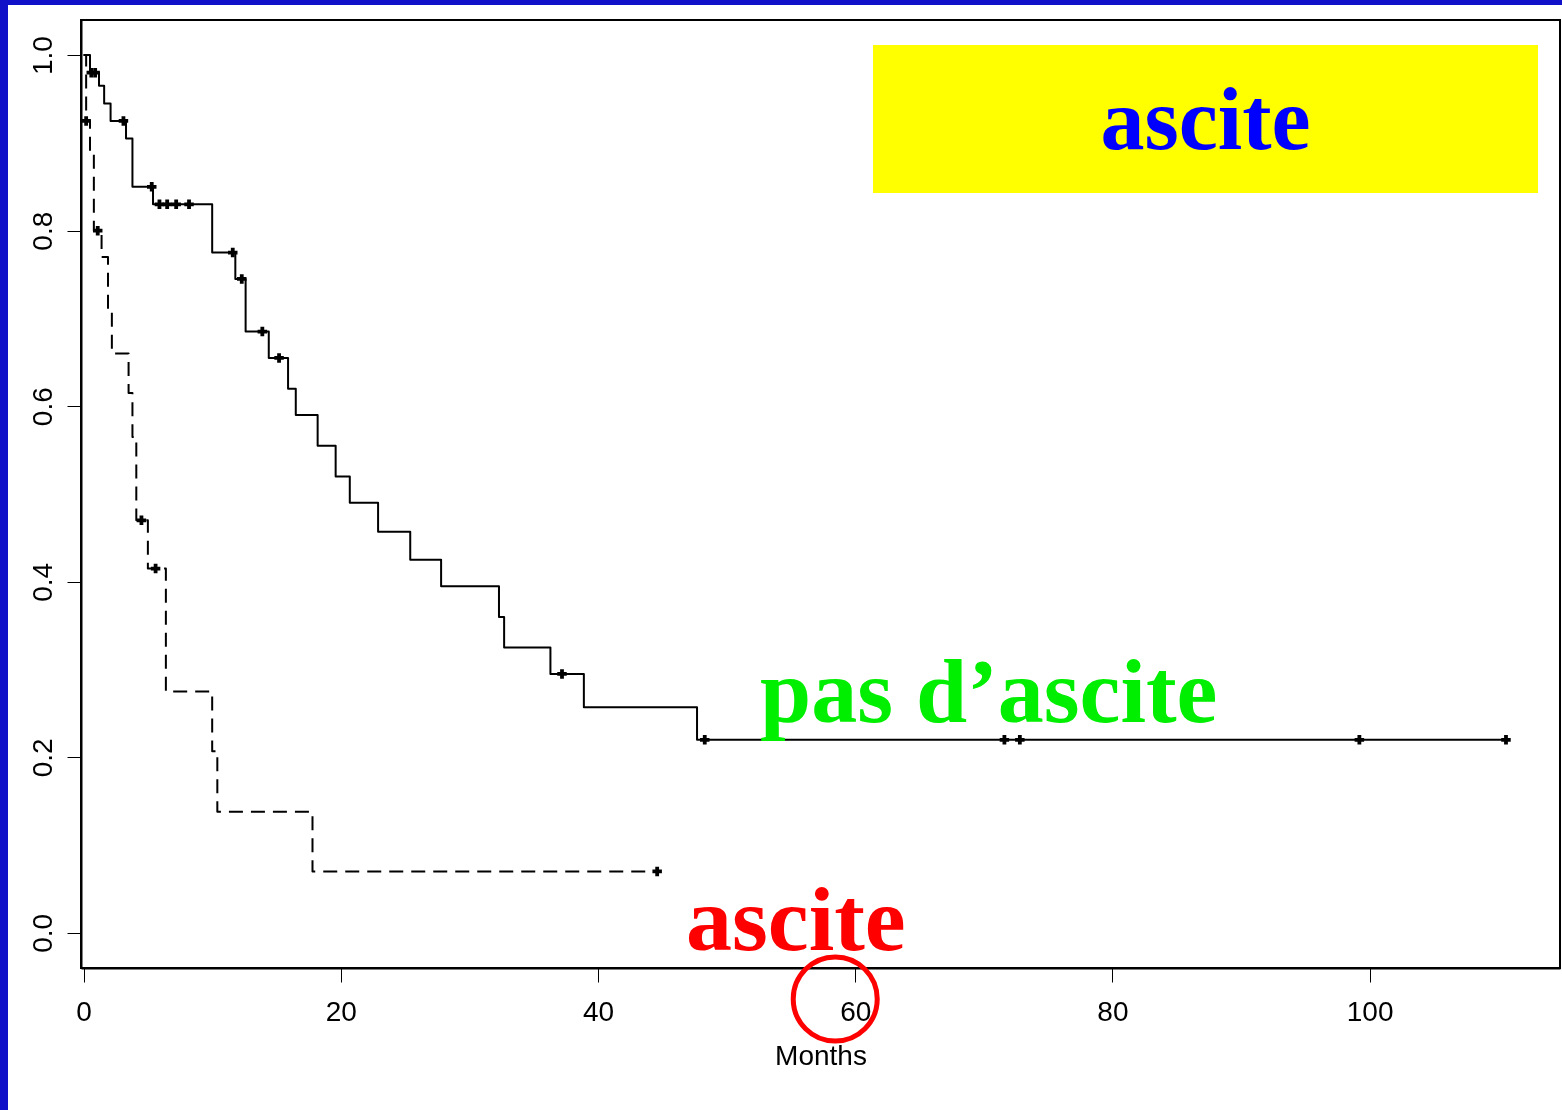  I want to click on x-tick-label: 100, so click(1370, 1011).